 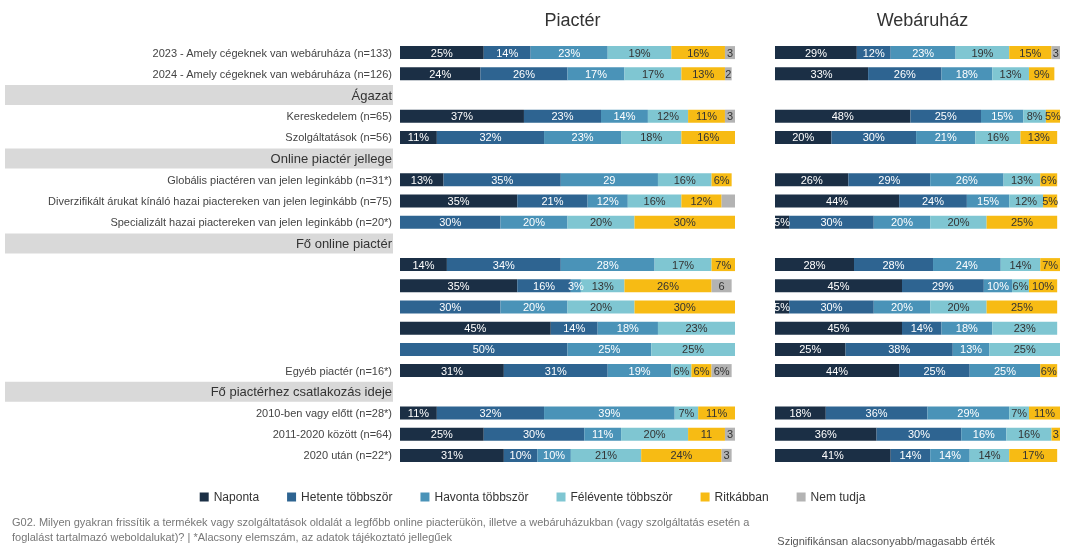 I want to click on data-label: 11%, so click(x=706, y=116).